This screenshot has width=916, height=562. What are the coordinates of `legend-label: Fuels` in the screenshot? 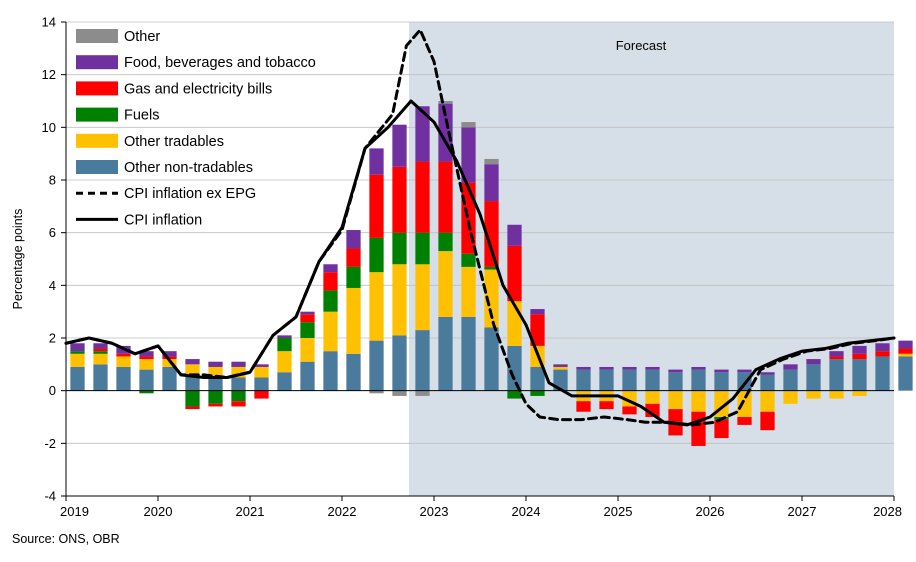 It's located at (141, 116).